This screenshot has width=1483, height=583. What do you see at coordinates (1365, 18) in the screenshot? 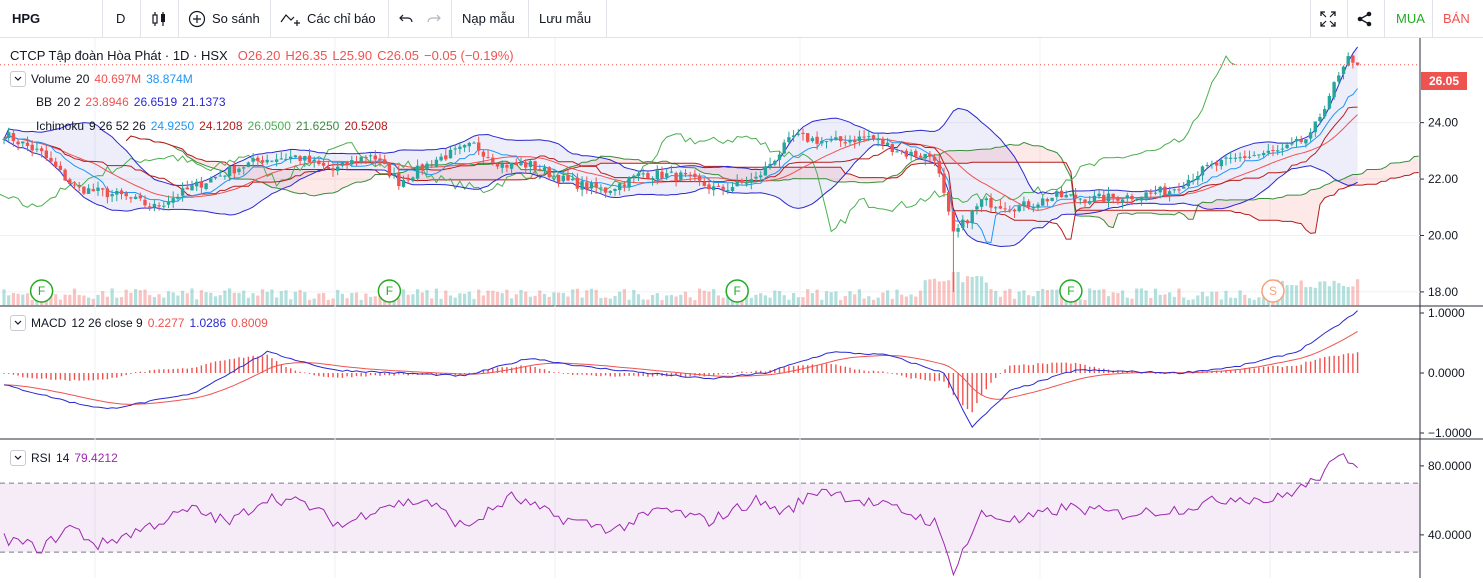
I see `share-button` at bounding box center [1365, 18].